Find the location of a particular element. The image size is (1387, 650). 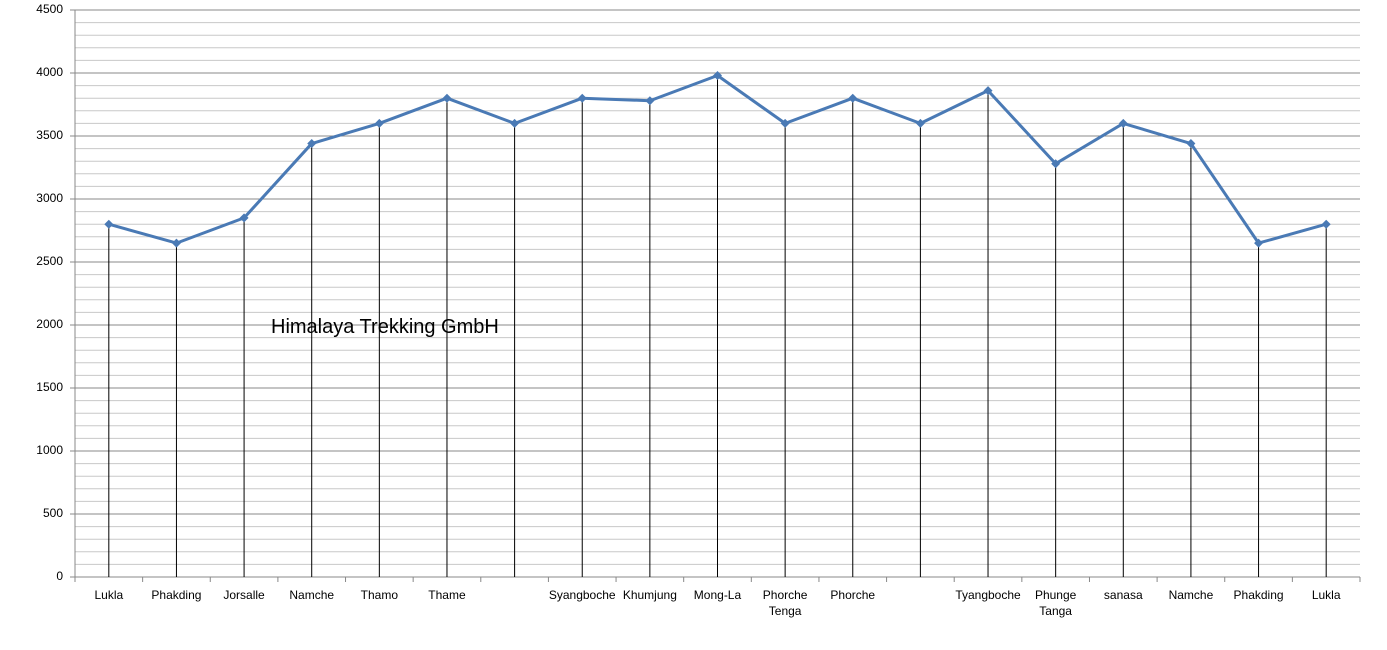

x-tick-label: Phunge Tanga is located at coordinates (1055, 603).